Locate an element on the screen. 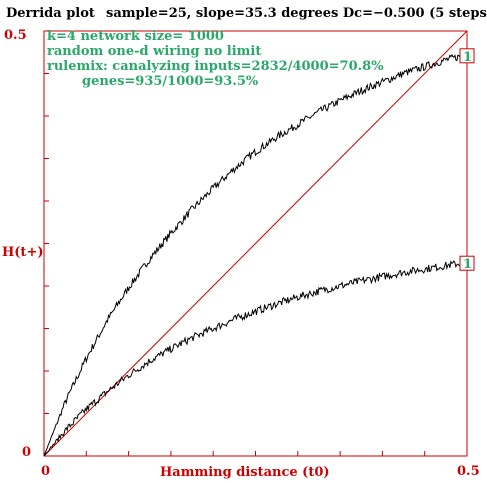 Image resolution: width=487 pixels, height=483 pixels. series-end-label-1: 1 is located at coordinates (467, 56).